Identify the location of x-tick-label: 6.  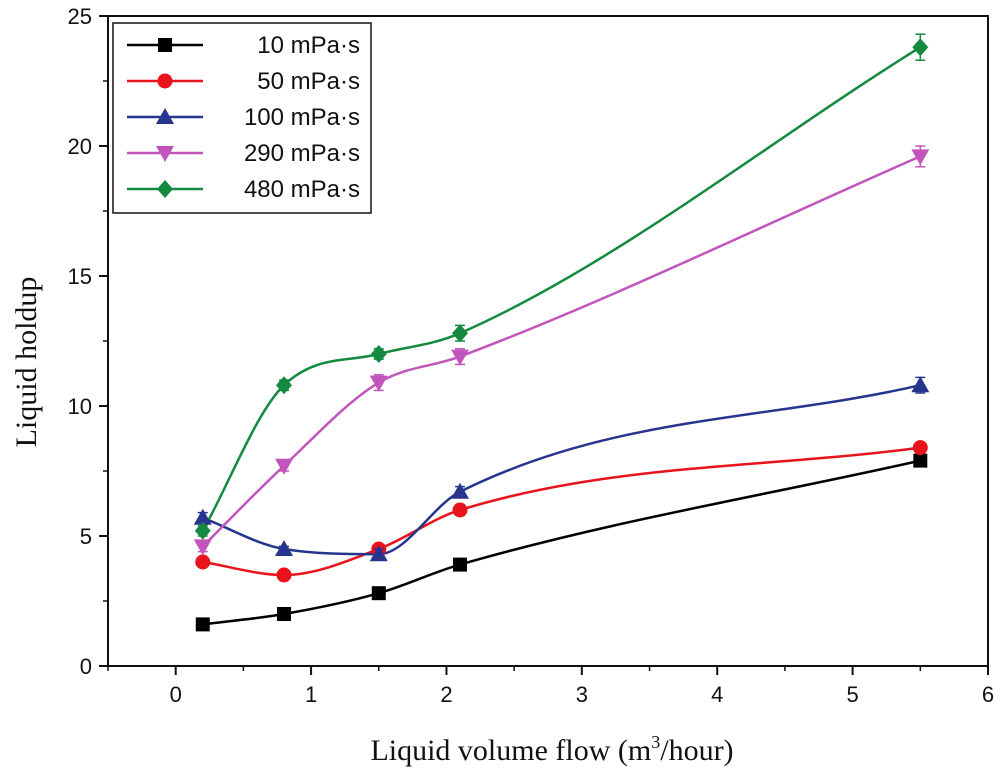
(988, 694).